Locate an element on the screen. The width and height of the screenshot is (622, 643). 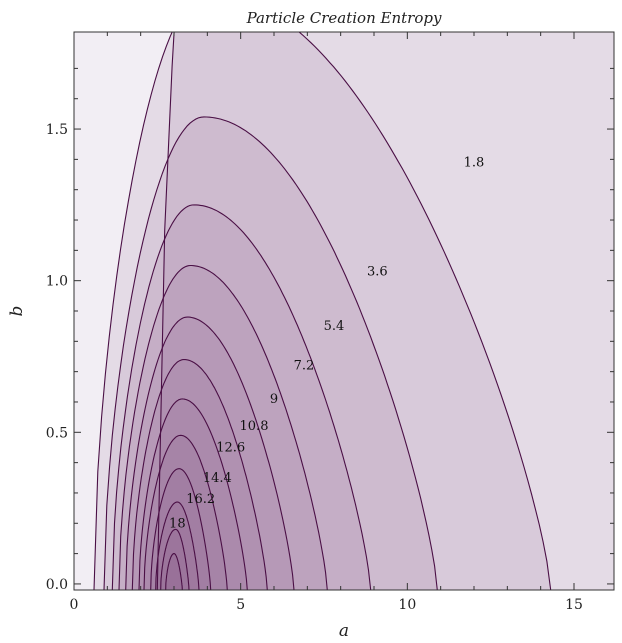
contour-line-12.6 is located at coordinates (199, 474).